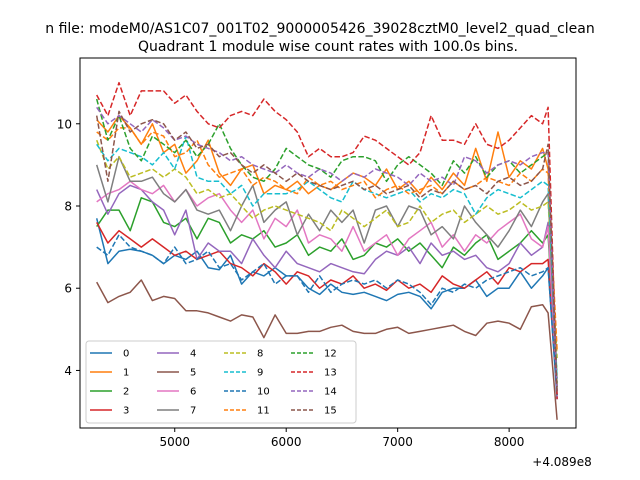  Describe the element at coordinates (330, 354) in the screenshot. I see `legend-label-12: 12` at that location.